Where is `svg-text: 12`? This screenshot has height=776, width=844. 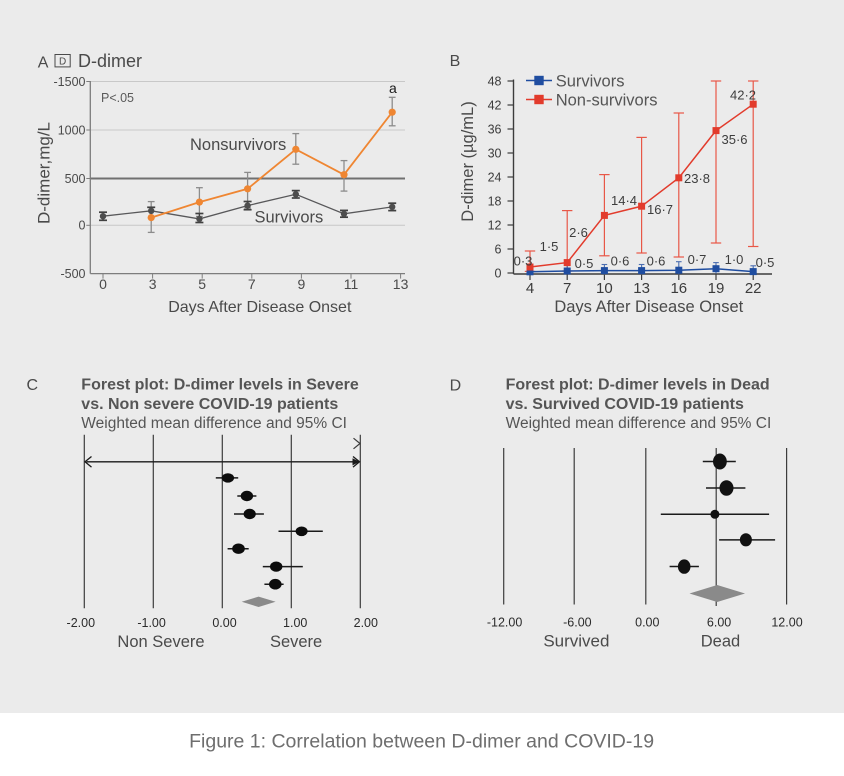 svg-text: 12 is located at coordinates (495, 225).